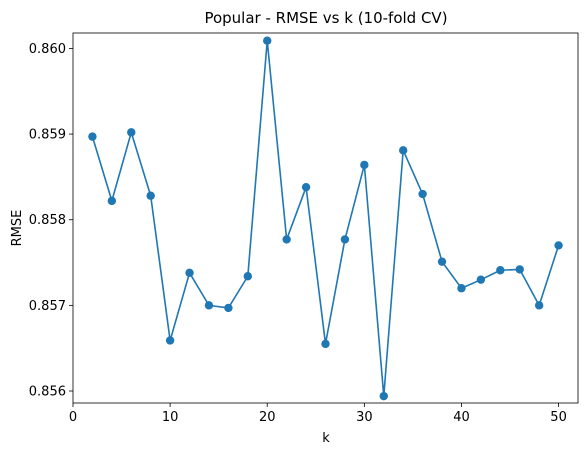 Image resolution: width=584 pixels, height=455 pixels. Describe the element at coordinates (364, 417) in the screenshot. I see `x-tick-label: 30` at that location.